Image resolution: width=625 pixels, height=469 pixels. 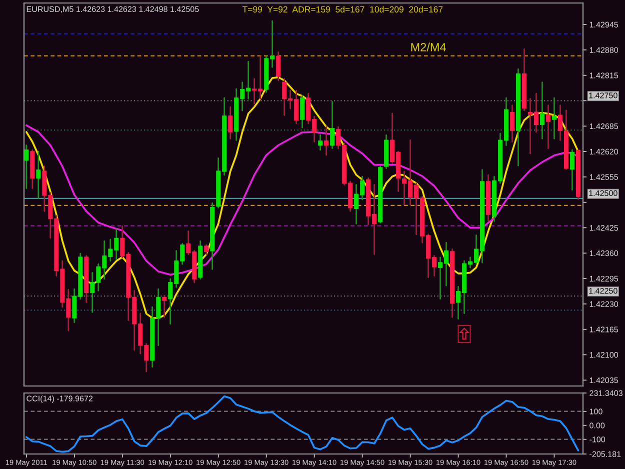 What do you see at coordinates (604, 304) in the screenshot?
I see `y-tick-label: 1.42230` at bounding box center [604, 304].